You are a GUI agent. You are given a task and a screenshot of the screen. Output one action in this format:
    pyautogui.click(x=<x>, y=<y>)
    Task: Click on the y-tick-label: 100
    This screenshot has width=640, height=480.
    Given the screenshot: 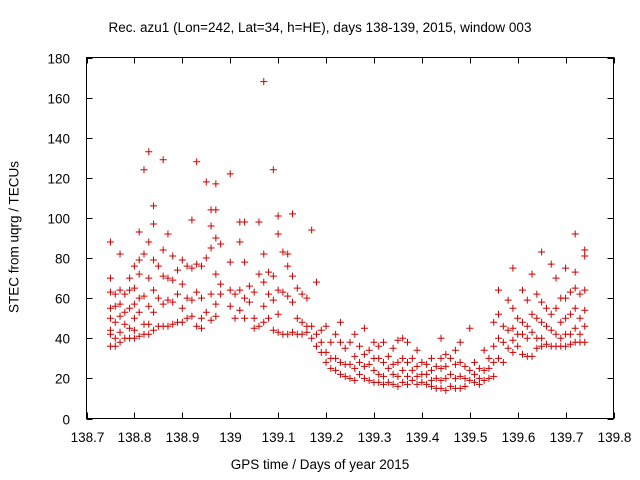 What is the action you would take?
    pyautogui.click(x=58, y=219)
    